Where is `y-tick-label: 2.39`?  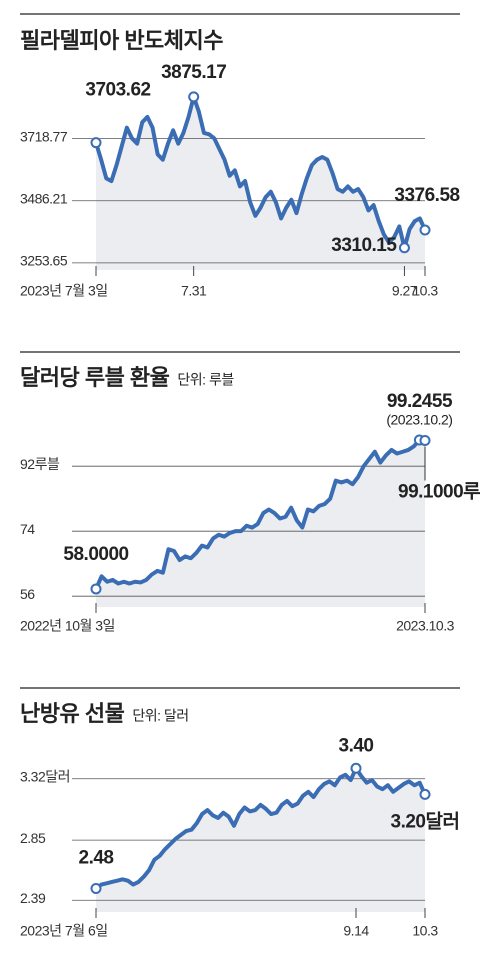 y-tick-label: 2.39 is located at coordinates (33, 898).